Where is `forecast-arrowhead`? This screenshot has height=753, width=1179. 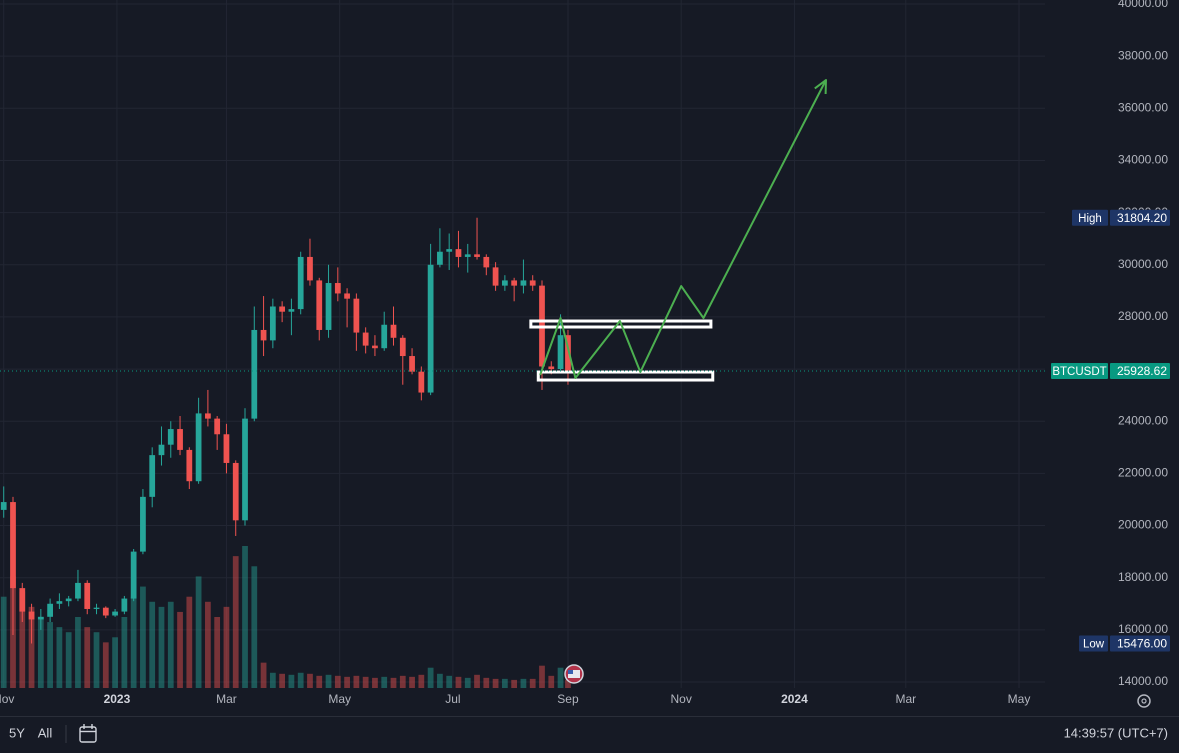 forecast-arrowhead is located at coordinates (820, 87).